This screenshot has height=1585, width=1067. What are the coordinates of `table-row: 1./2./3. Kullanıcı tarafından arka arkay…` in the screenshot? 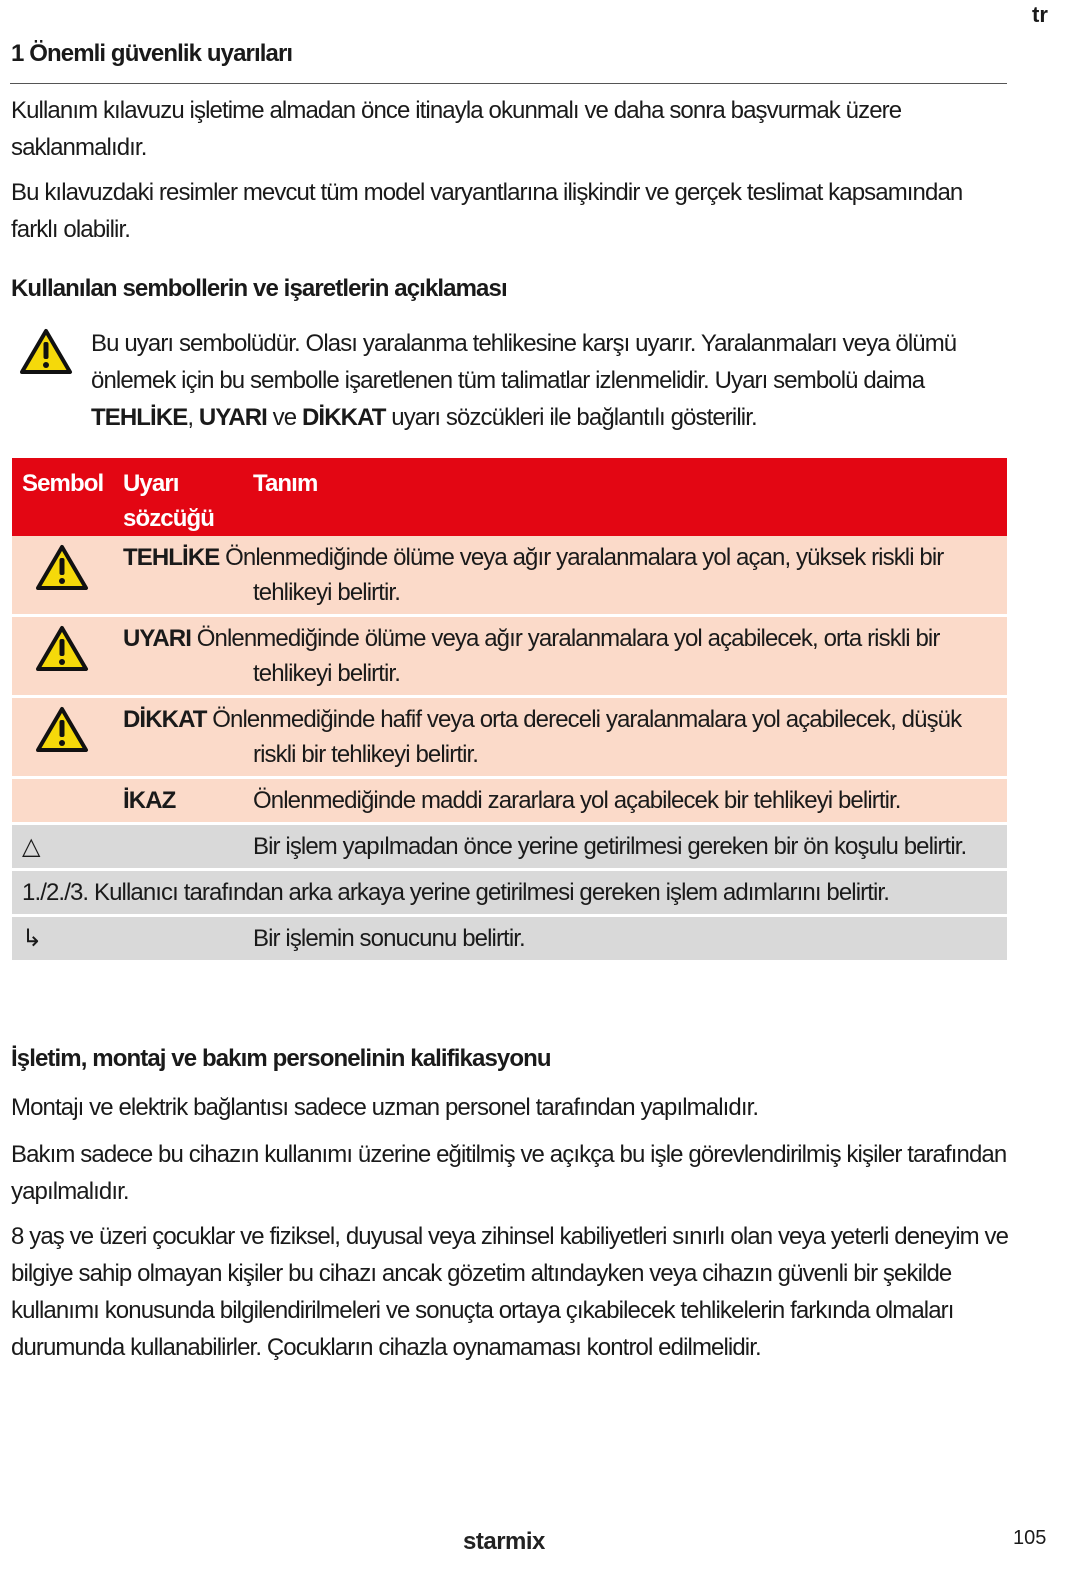 It's located at (509, 893).